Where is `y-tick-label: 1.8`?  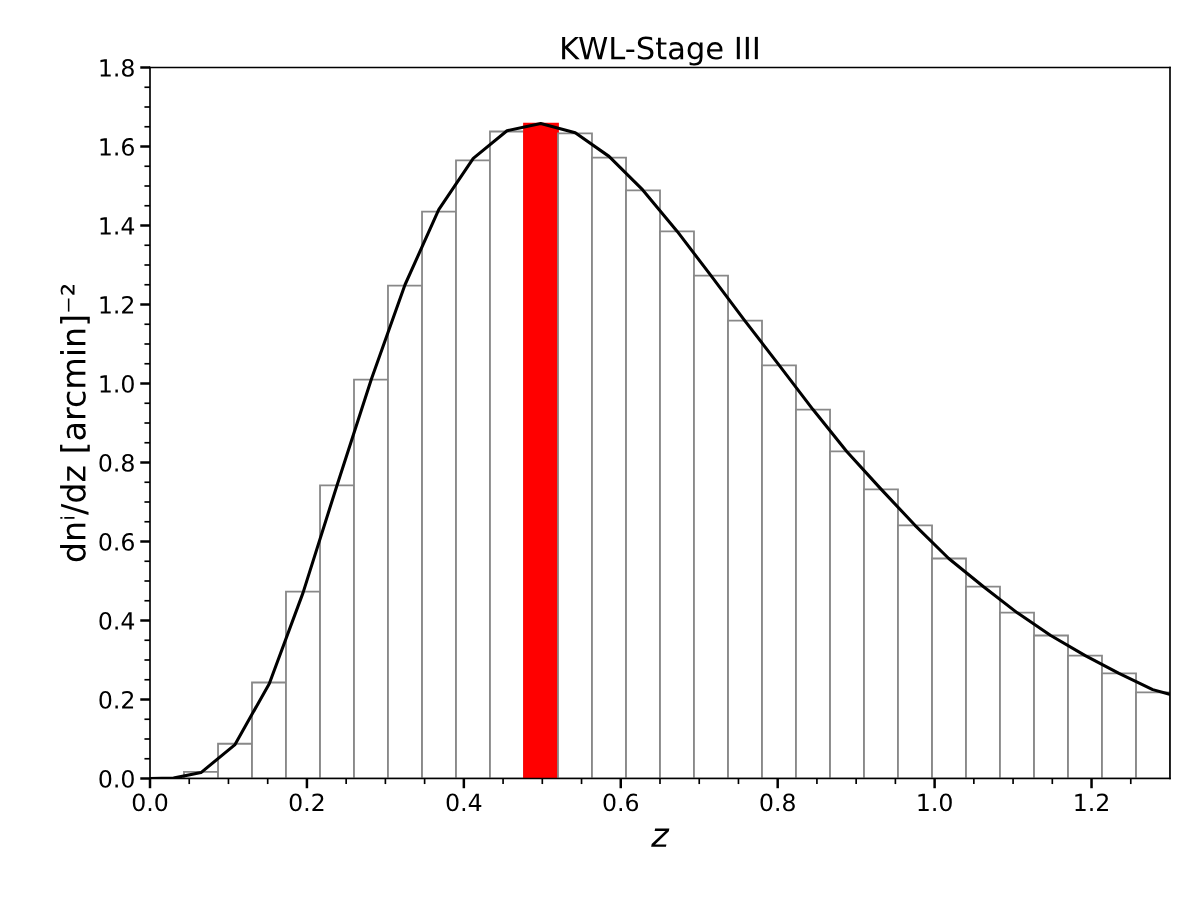
y-tick-label: 1.8 is located at coordinates (117, 67).